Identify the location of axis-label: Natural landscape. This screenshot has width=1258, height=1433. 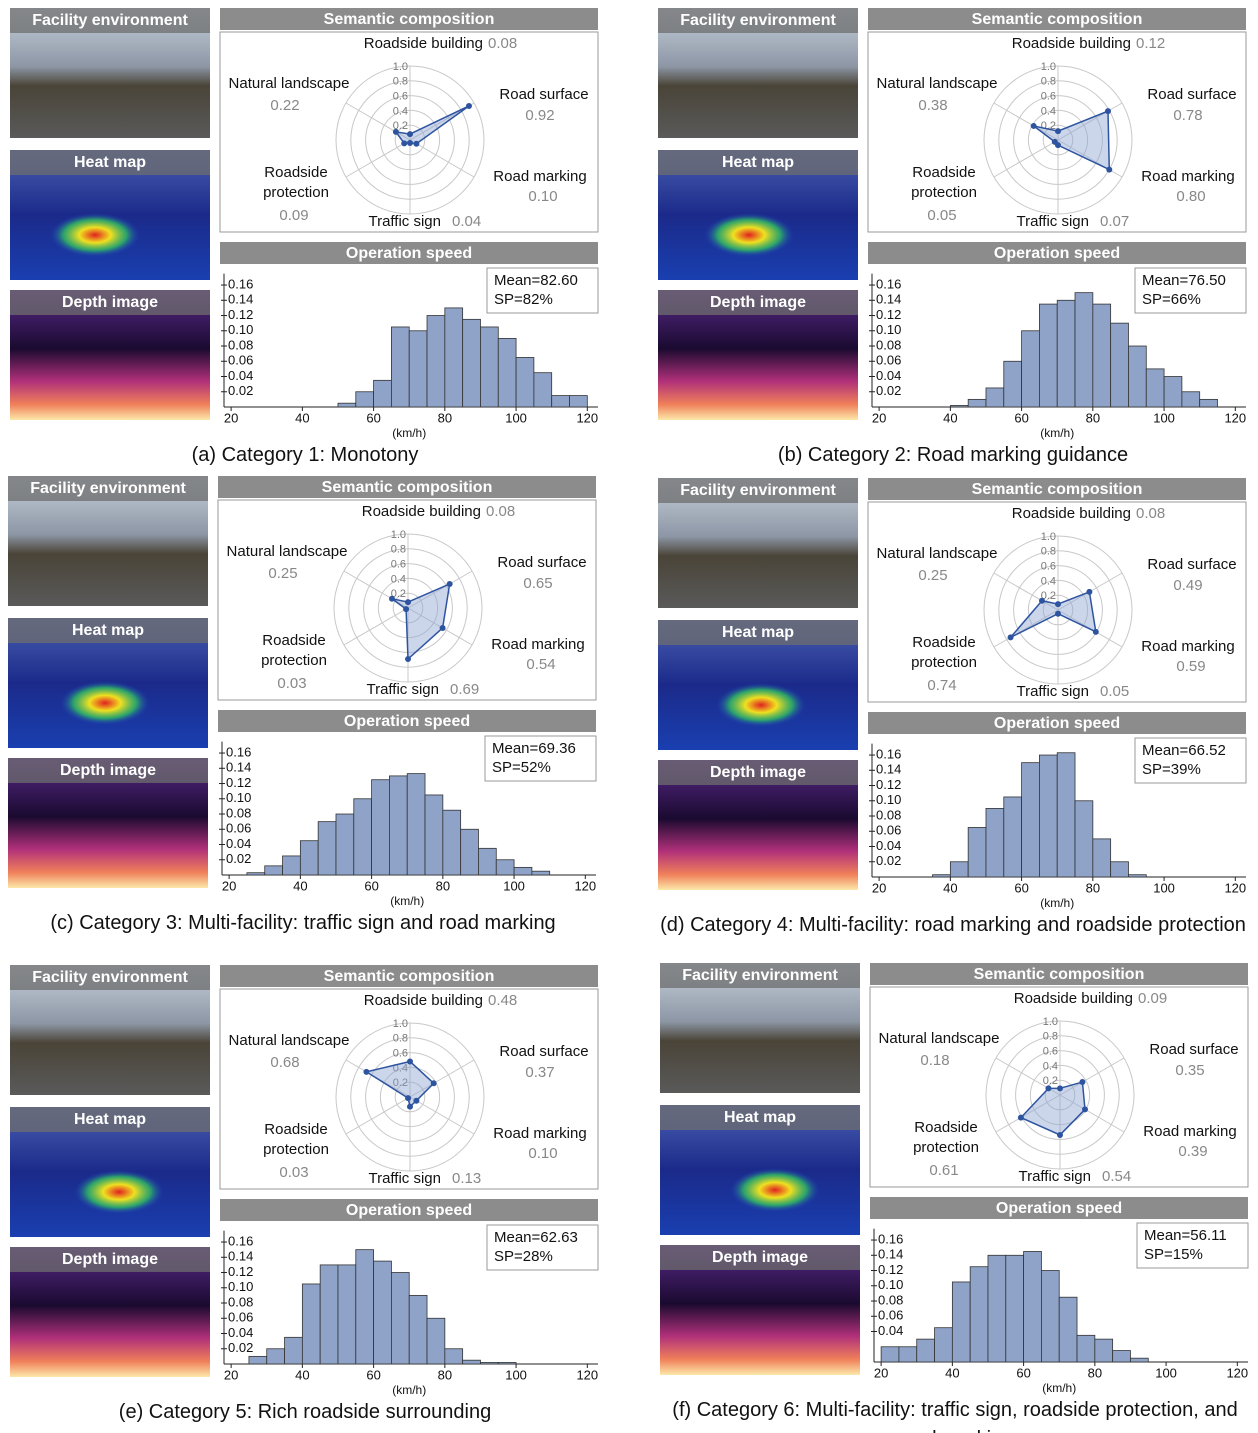
(937, 83).